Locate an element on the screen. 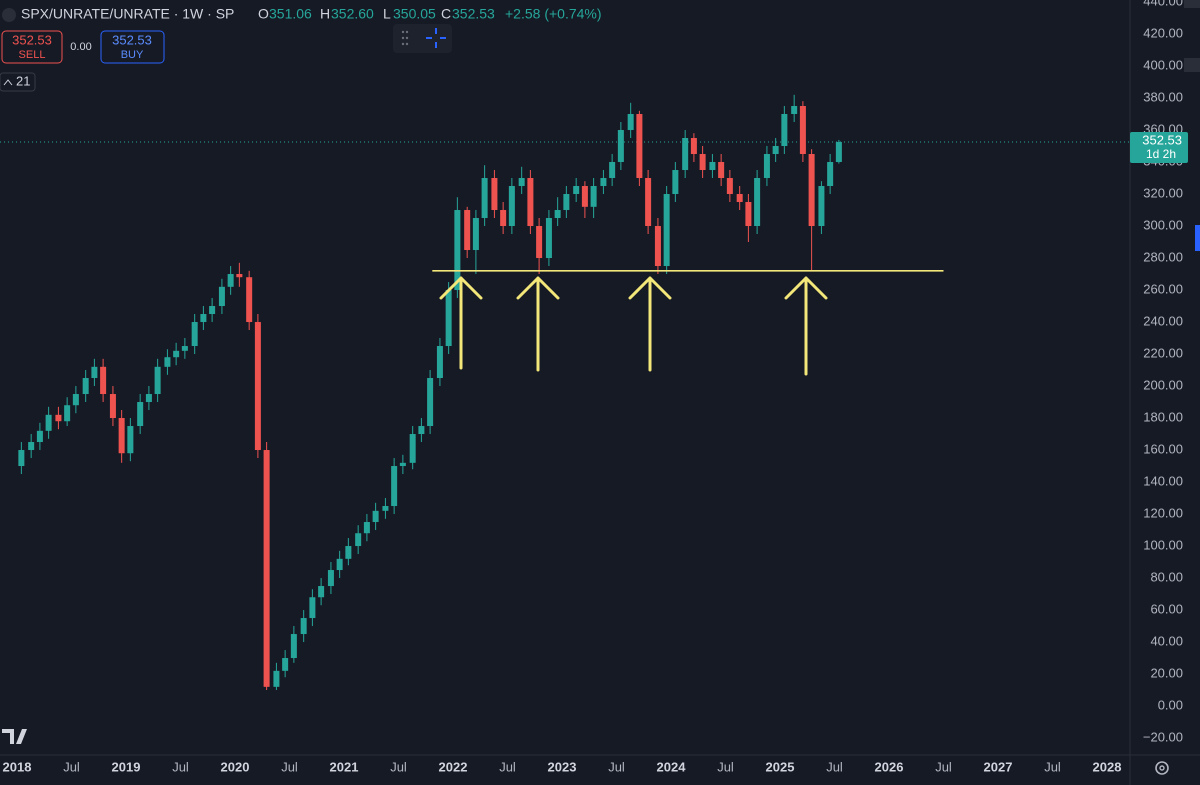  y-tick-label: 440.00 is located at coordinates (1163, 4).